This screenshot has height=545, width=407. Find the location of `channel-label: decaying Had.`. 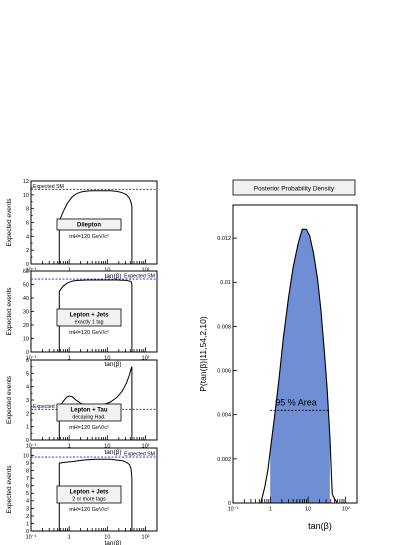

channel-label: decaying Had. is located at coordinates (88, 418).